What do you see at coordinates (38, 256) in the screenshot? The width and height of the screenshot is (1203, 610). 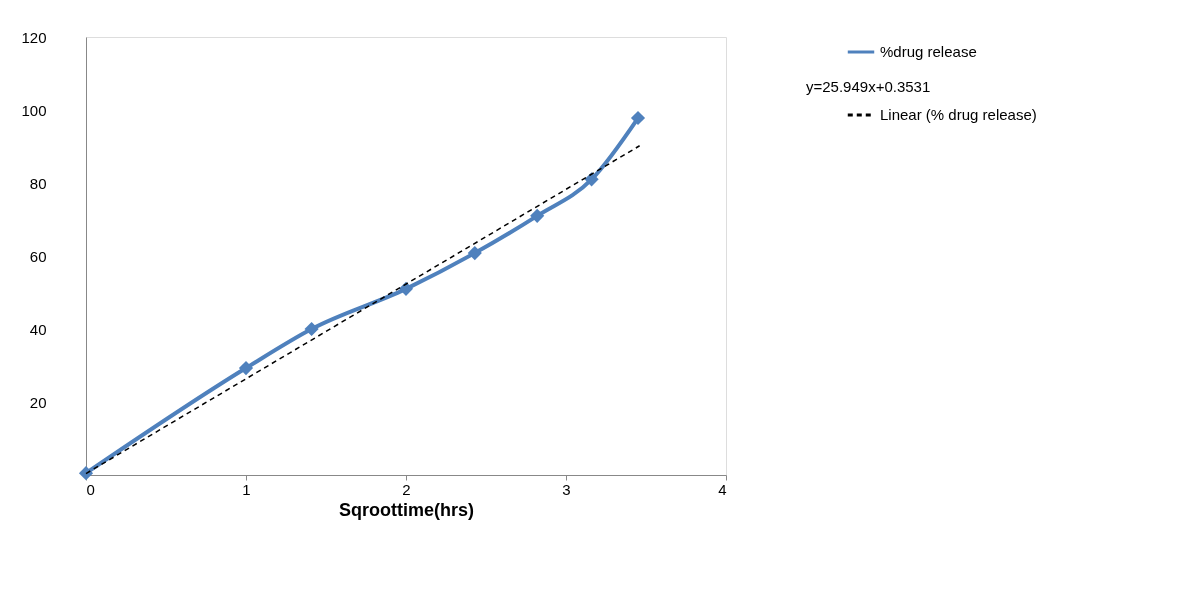 I see `y-tick-label: 60` at bounding box center [38, 256].